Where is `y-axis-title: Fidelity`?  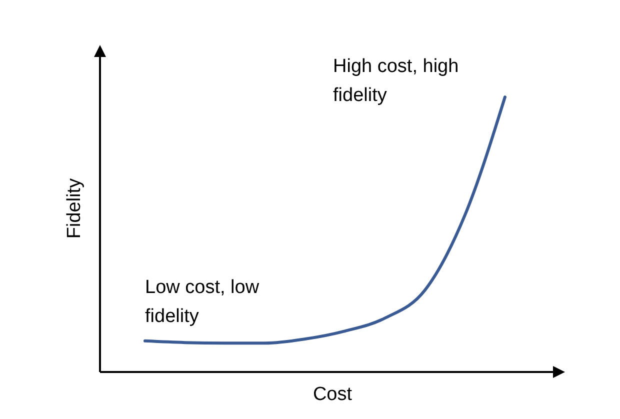 y-axis-title: Fidelity is located at coordinates (74, 208).